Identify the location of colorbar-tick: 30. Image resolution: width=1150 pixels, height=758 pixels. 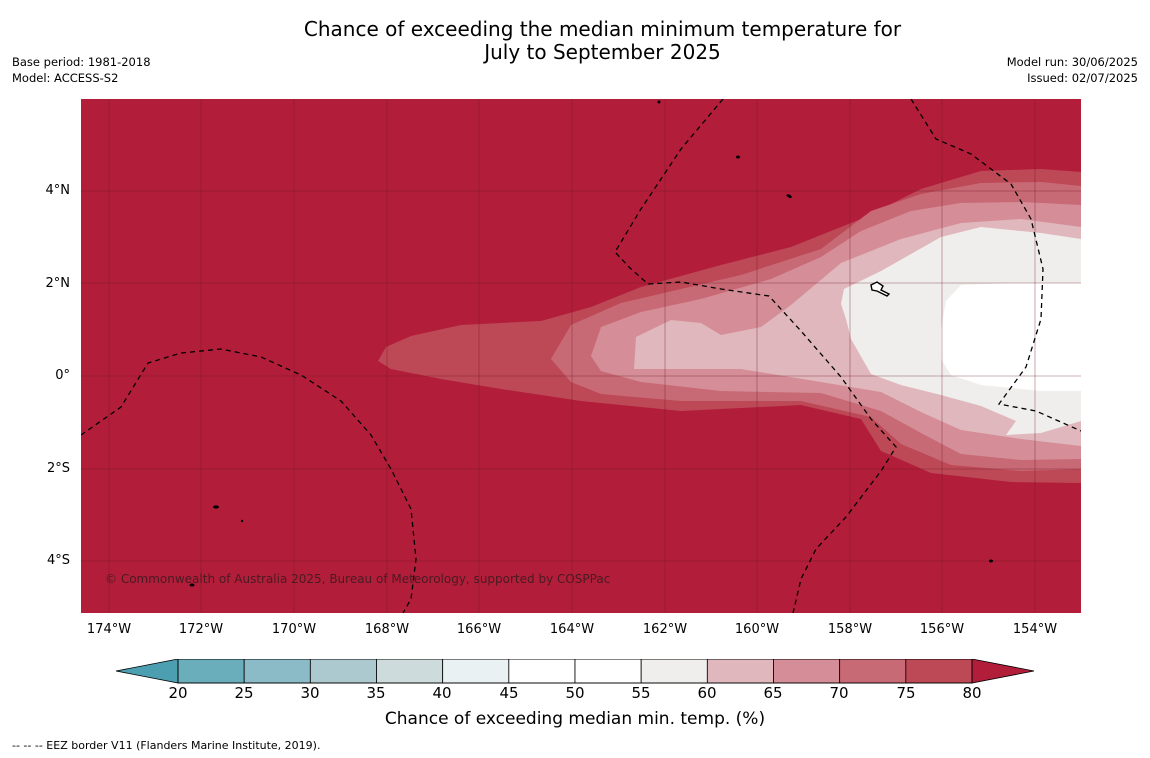
(310, 693).